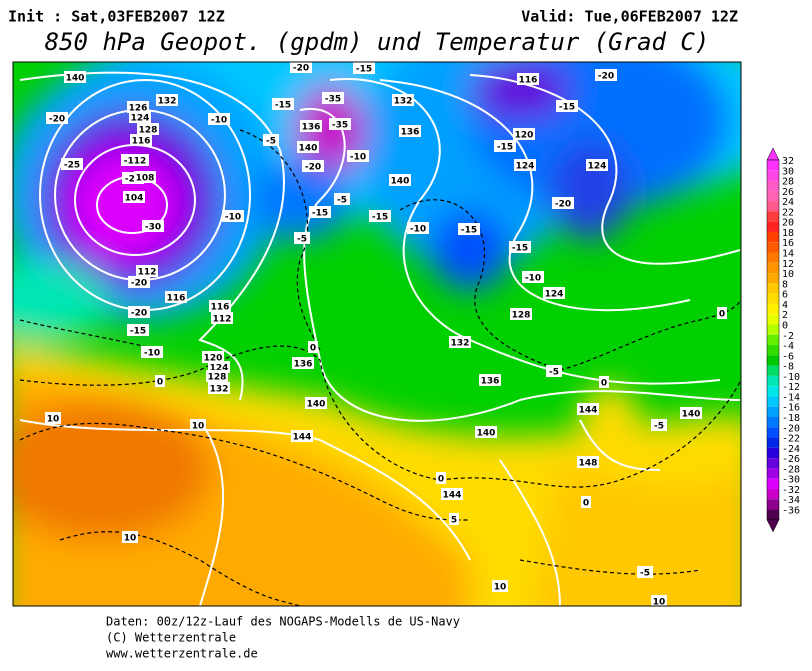 This screenshot has width=812, height=671. Describe the element at coordinates (788, 233) in the screenshot. I see `colorbar-label: 18` at that location.